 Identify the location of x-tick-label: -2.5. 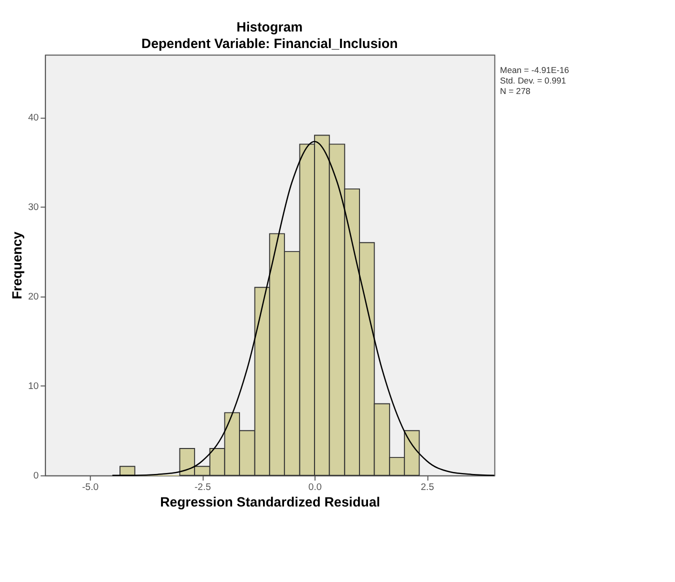
(202, 488).